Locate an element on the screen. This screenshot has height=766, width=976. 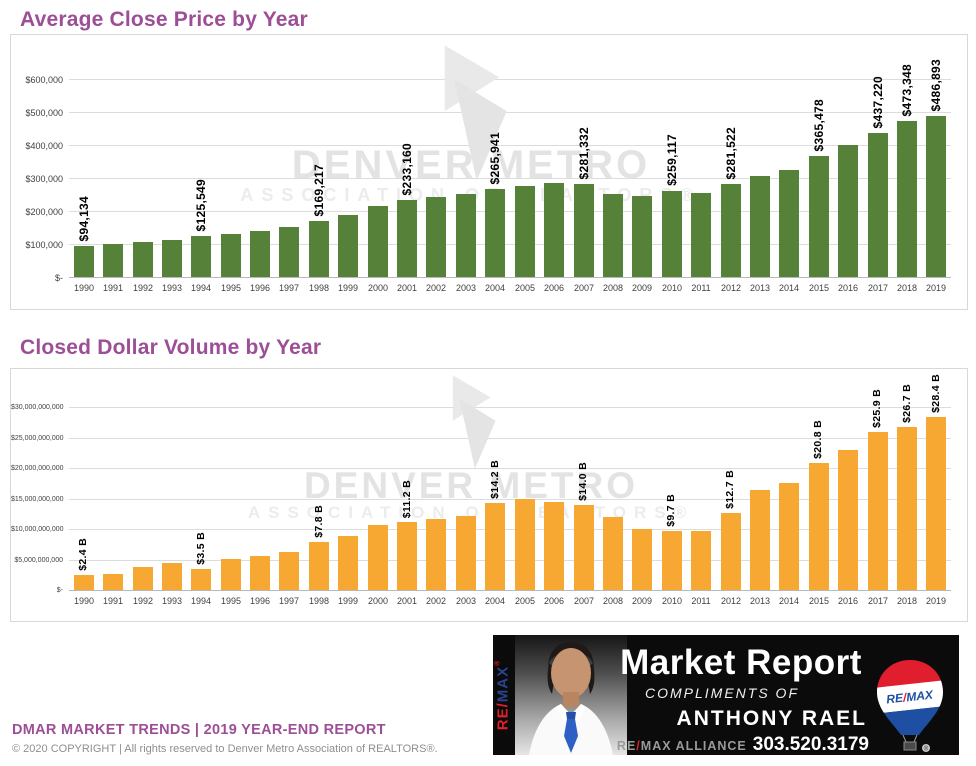
data-label-2018: $26.7 B is located at coordinates (907, 403).